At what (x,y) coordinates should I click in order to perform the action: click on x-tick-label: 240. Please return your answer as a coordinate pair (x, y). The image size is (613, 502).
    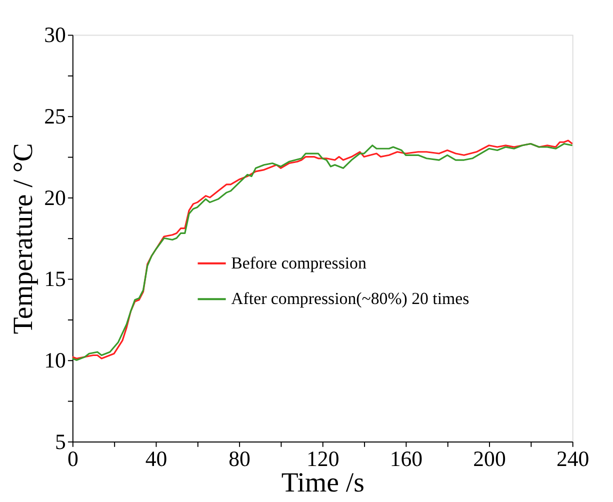
    Looking at the image, I should click on (573, 458).